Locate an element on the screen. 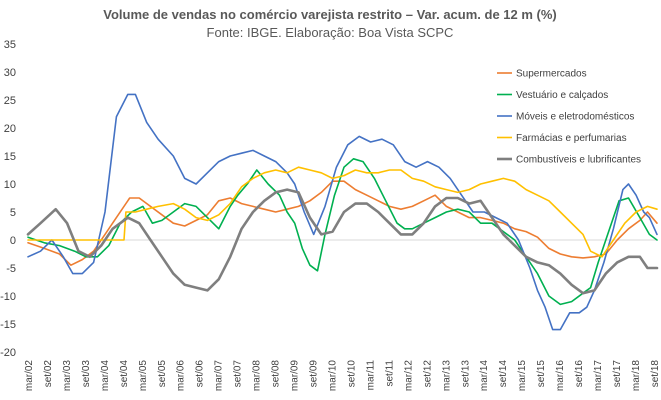 This screenshot has width=661, height=400. y-tick-label: 0 is located at coordinates (13, 241).